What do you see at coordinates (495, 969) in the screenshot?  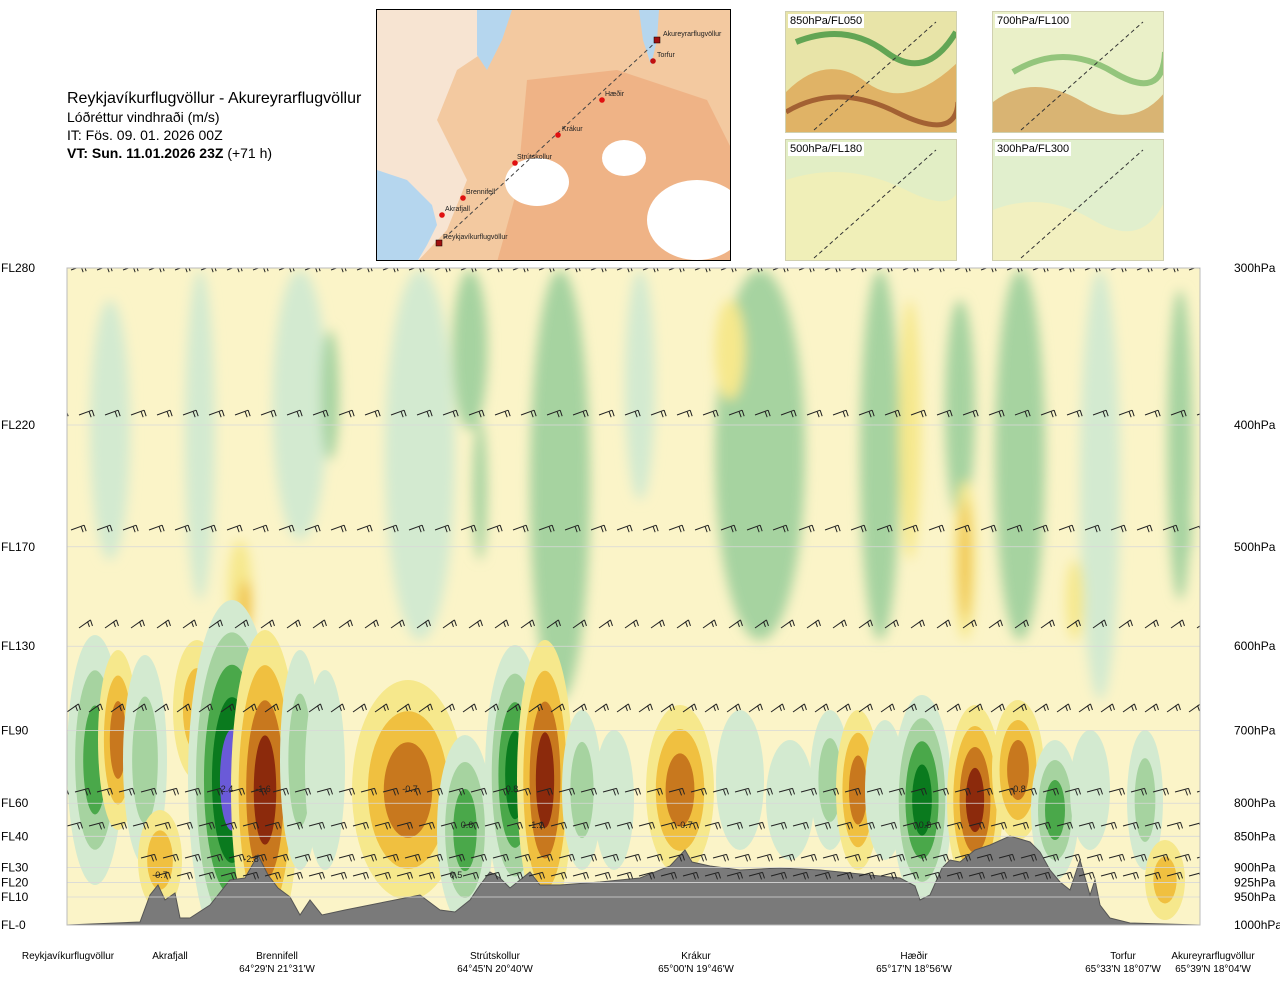 I see `station-coord: 64°45'N 20°40'W` at bounding box center [495, 969].